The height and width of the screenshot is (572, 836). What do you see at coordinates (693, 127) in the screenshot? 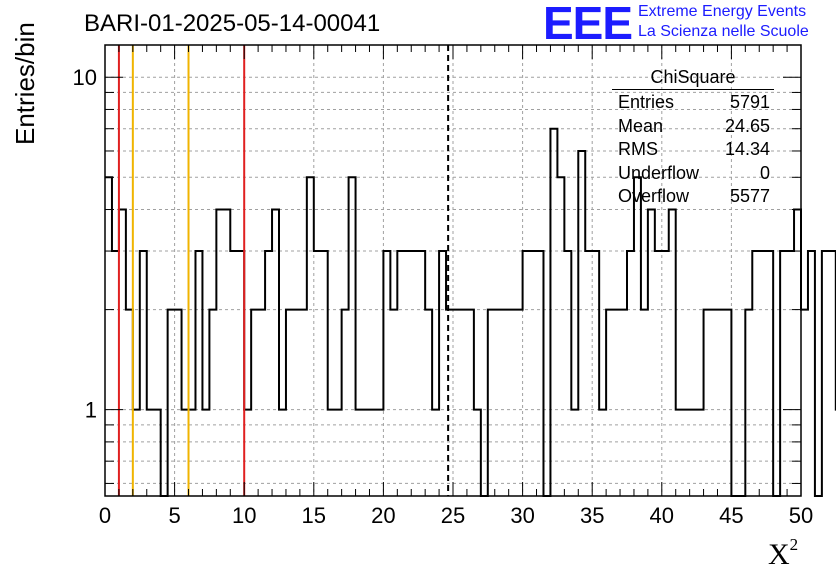
I see `stats-row-mean: Mean 24.65` at bounding box center [693, 127].